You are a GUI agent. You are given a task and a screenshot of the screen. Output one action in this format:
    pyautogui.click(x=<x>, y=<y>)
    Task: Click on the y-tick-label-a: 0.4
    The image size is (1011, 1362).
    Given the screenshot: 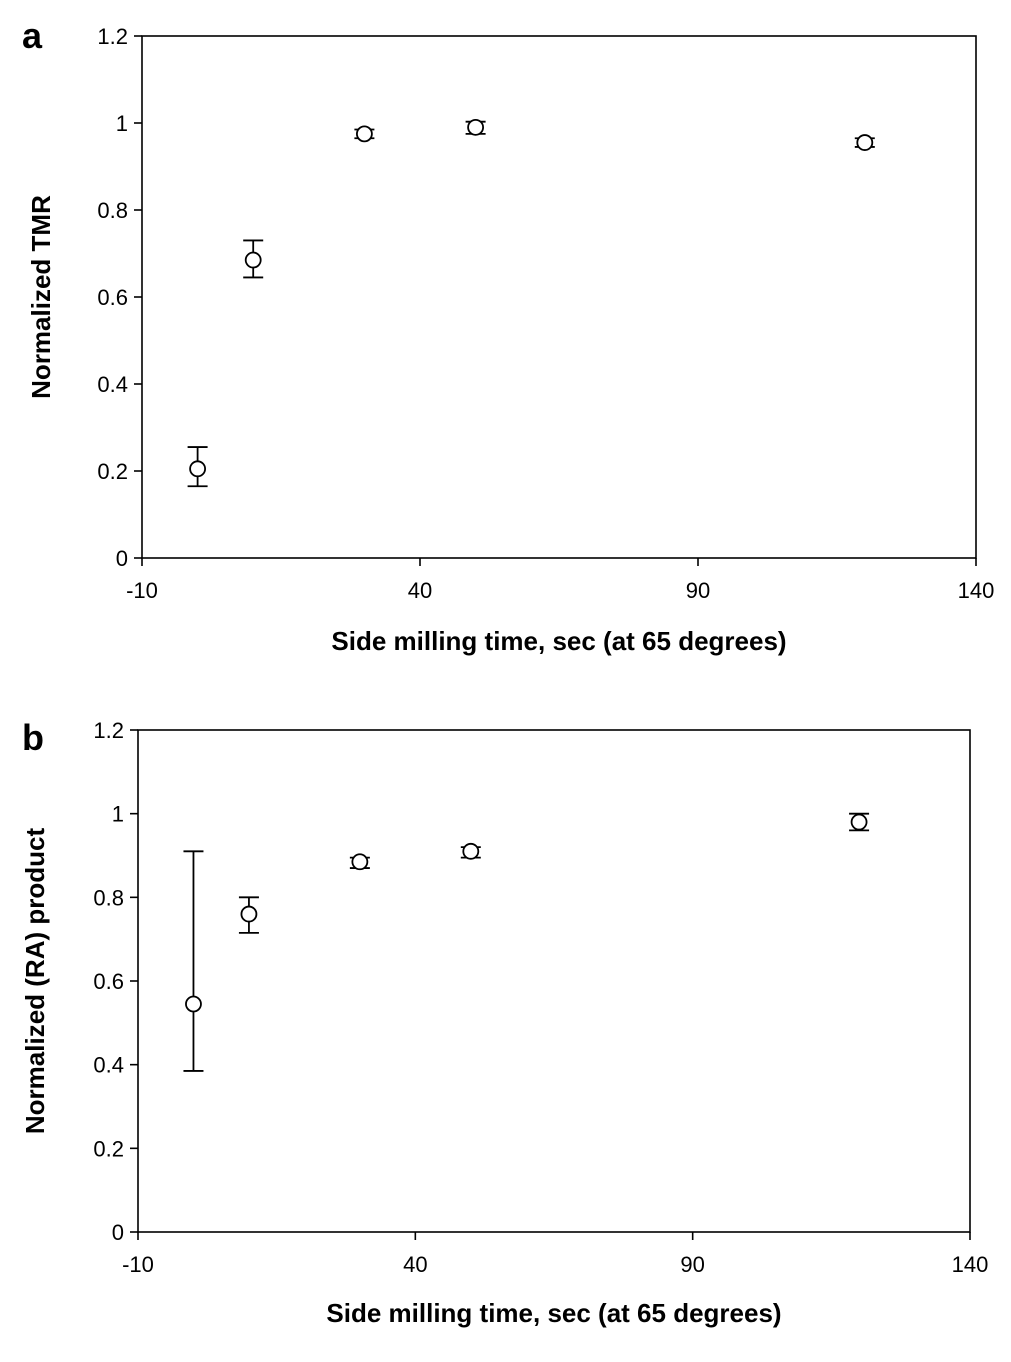 What is the action you would take?
    pyautogui.click(x=112, y=384)
    